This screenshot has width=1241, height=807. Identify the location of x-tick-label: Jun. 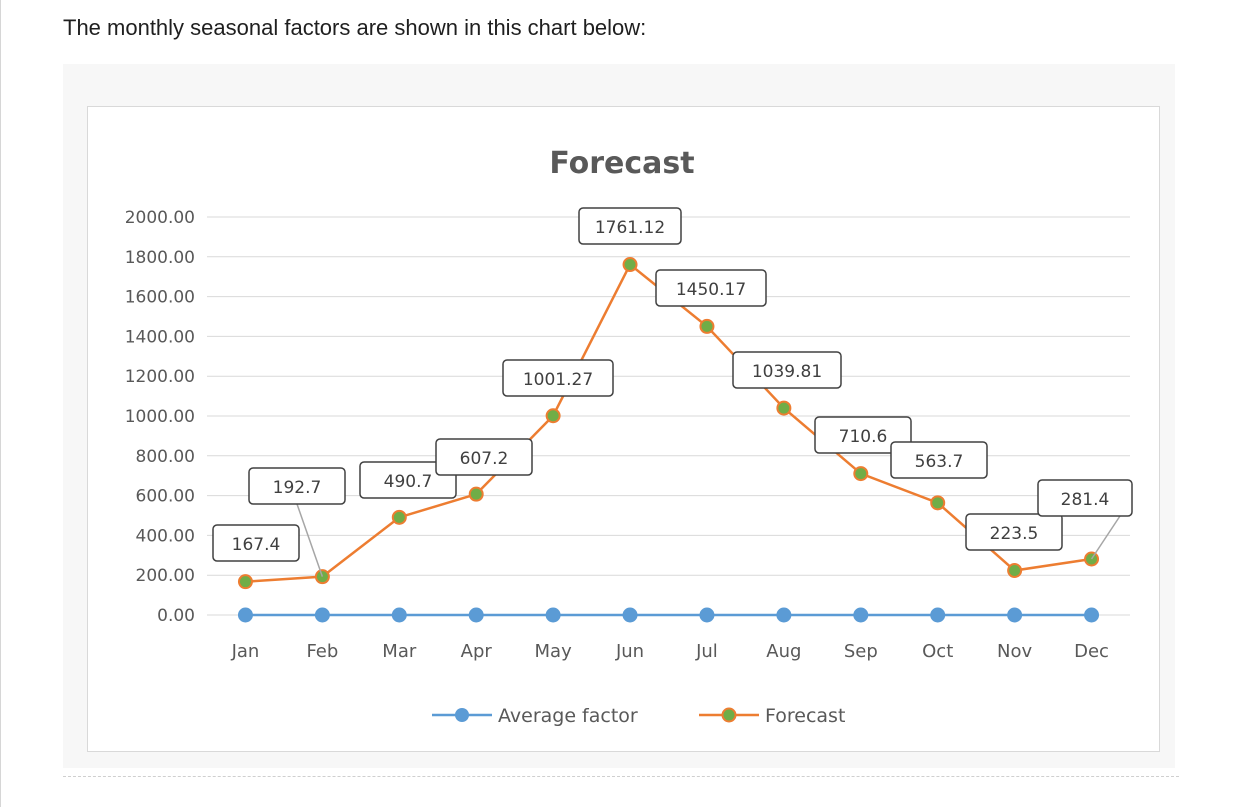
(629, 651).